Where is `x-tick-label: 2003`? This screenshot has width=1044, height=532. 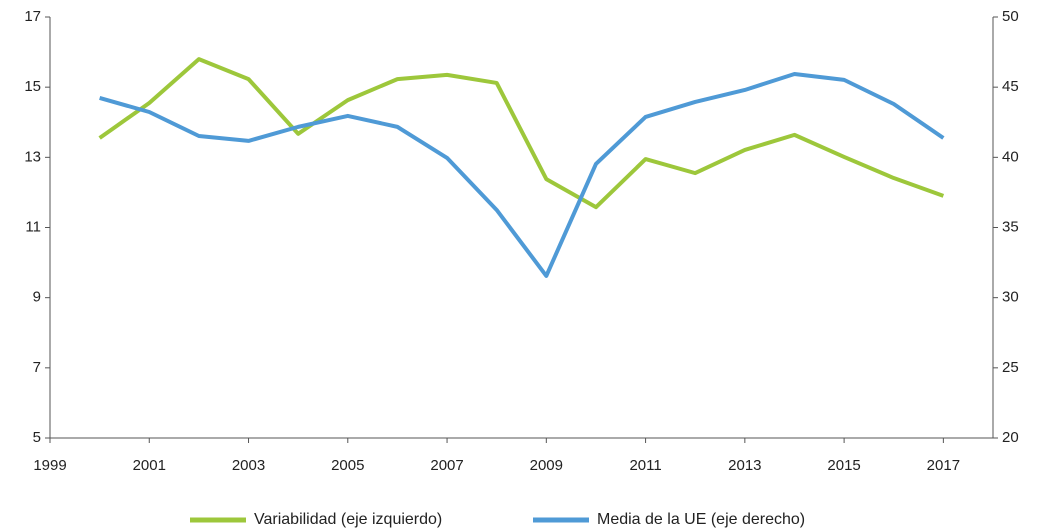 x-tick-label: 2003 is located at coordinates (248, 465).